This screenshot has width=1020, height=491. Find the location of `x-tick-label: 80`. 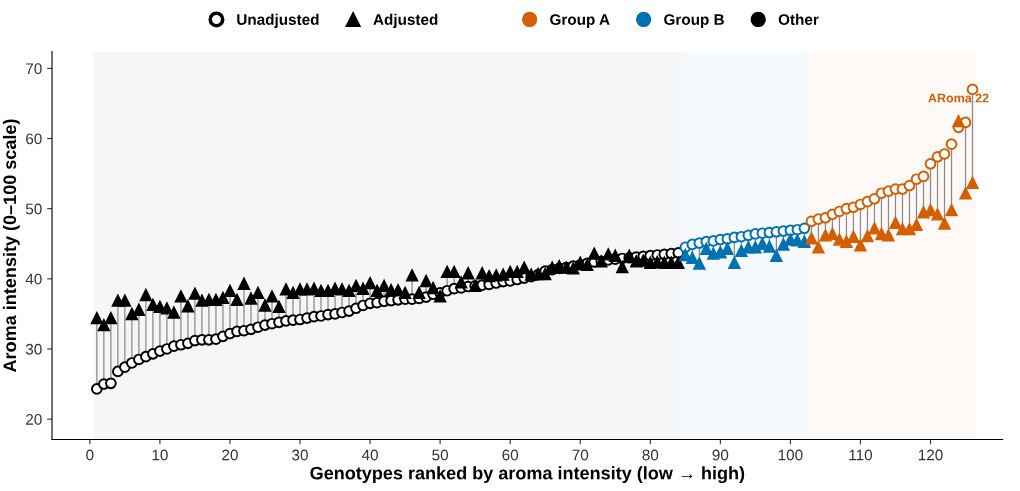

x-tick-label: 80 is located at coordinates (650, 455).